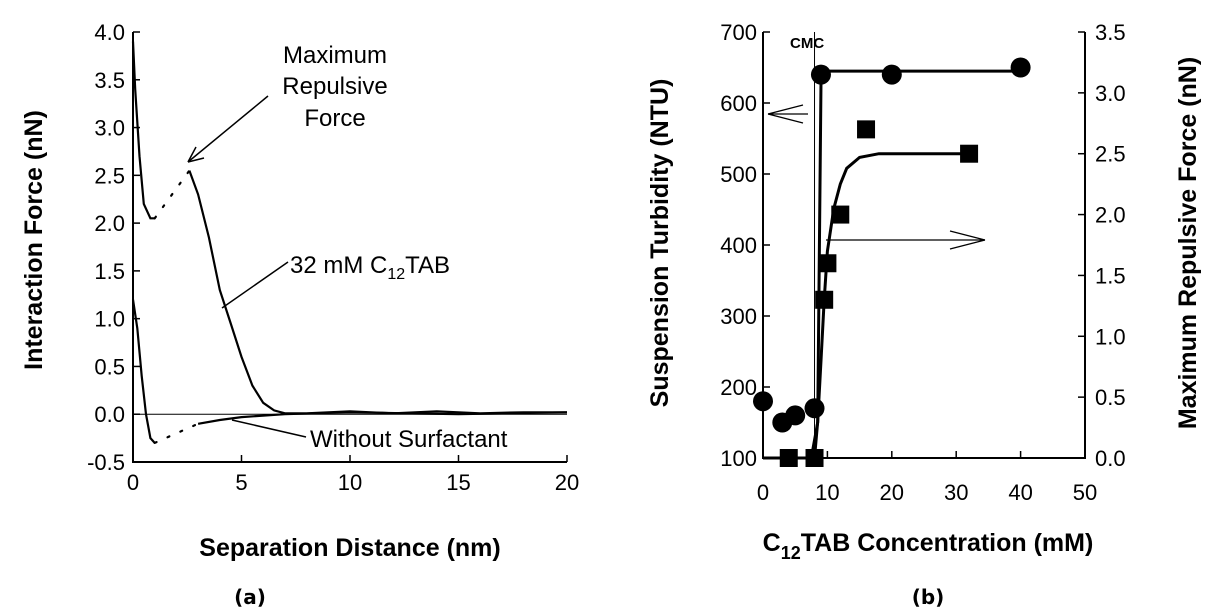 This screenshot has width=1209, height=610. Describe the element at coordinates (1188, 243) in the screenshot. I see `chart-b-y2label: Maximum Repulsive Force (nN)` at that location.